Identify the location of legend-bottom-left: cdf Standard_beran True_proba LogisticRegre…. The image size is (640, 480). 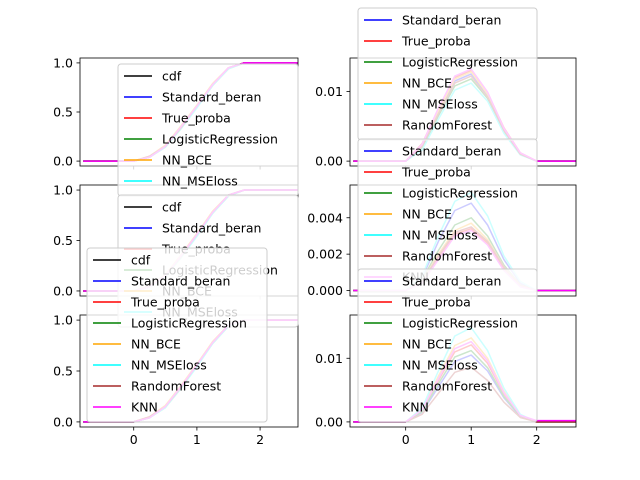
(177, 335).